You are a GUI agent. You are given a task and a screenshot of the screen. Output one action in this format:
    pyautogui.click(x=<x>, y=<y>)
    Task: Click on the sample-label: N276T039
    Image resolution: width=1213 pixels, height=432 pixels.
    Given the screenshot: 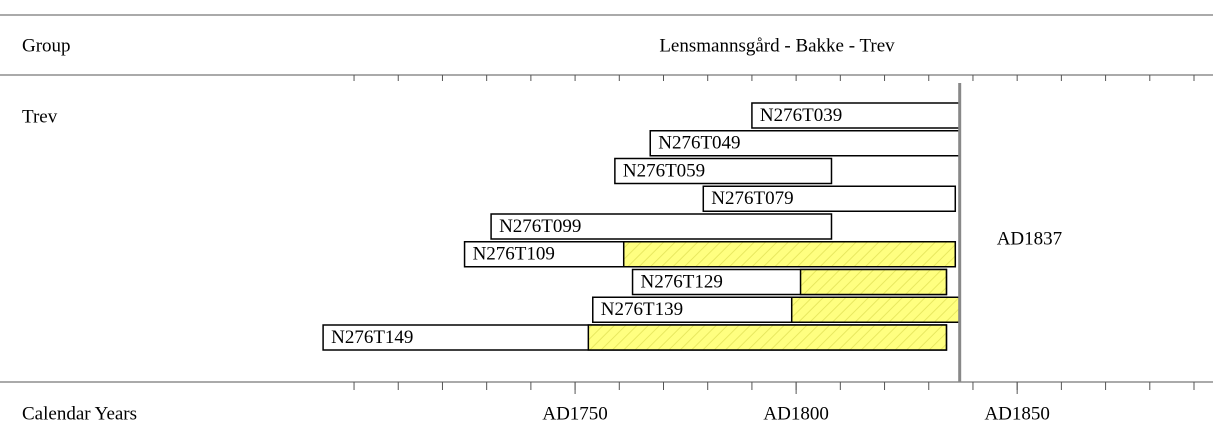 What is the action you would take?
    pyautogui.click(x=801, y=115)
    